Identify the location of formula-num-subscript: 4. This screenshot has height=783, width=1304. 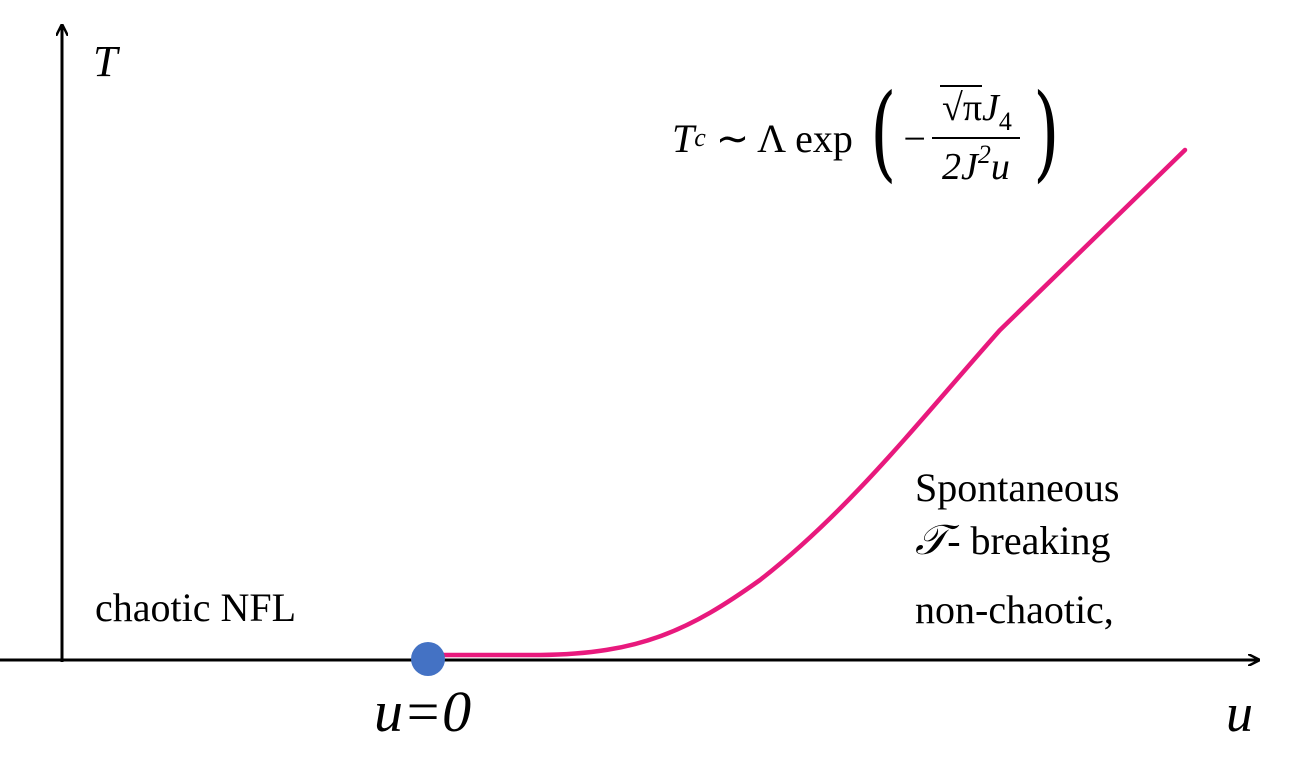
(1005, 121).